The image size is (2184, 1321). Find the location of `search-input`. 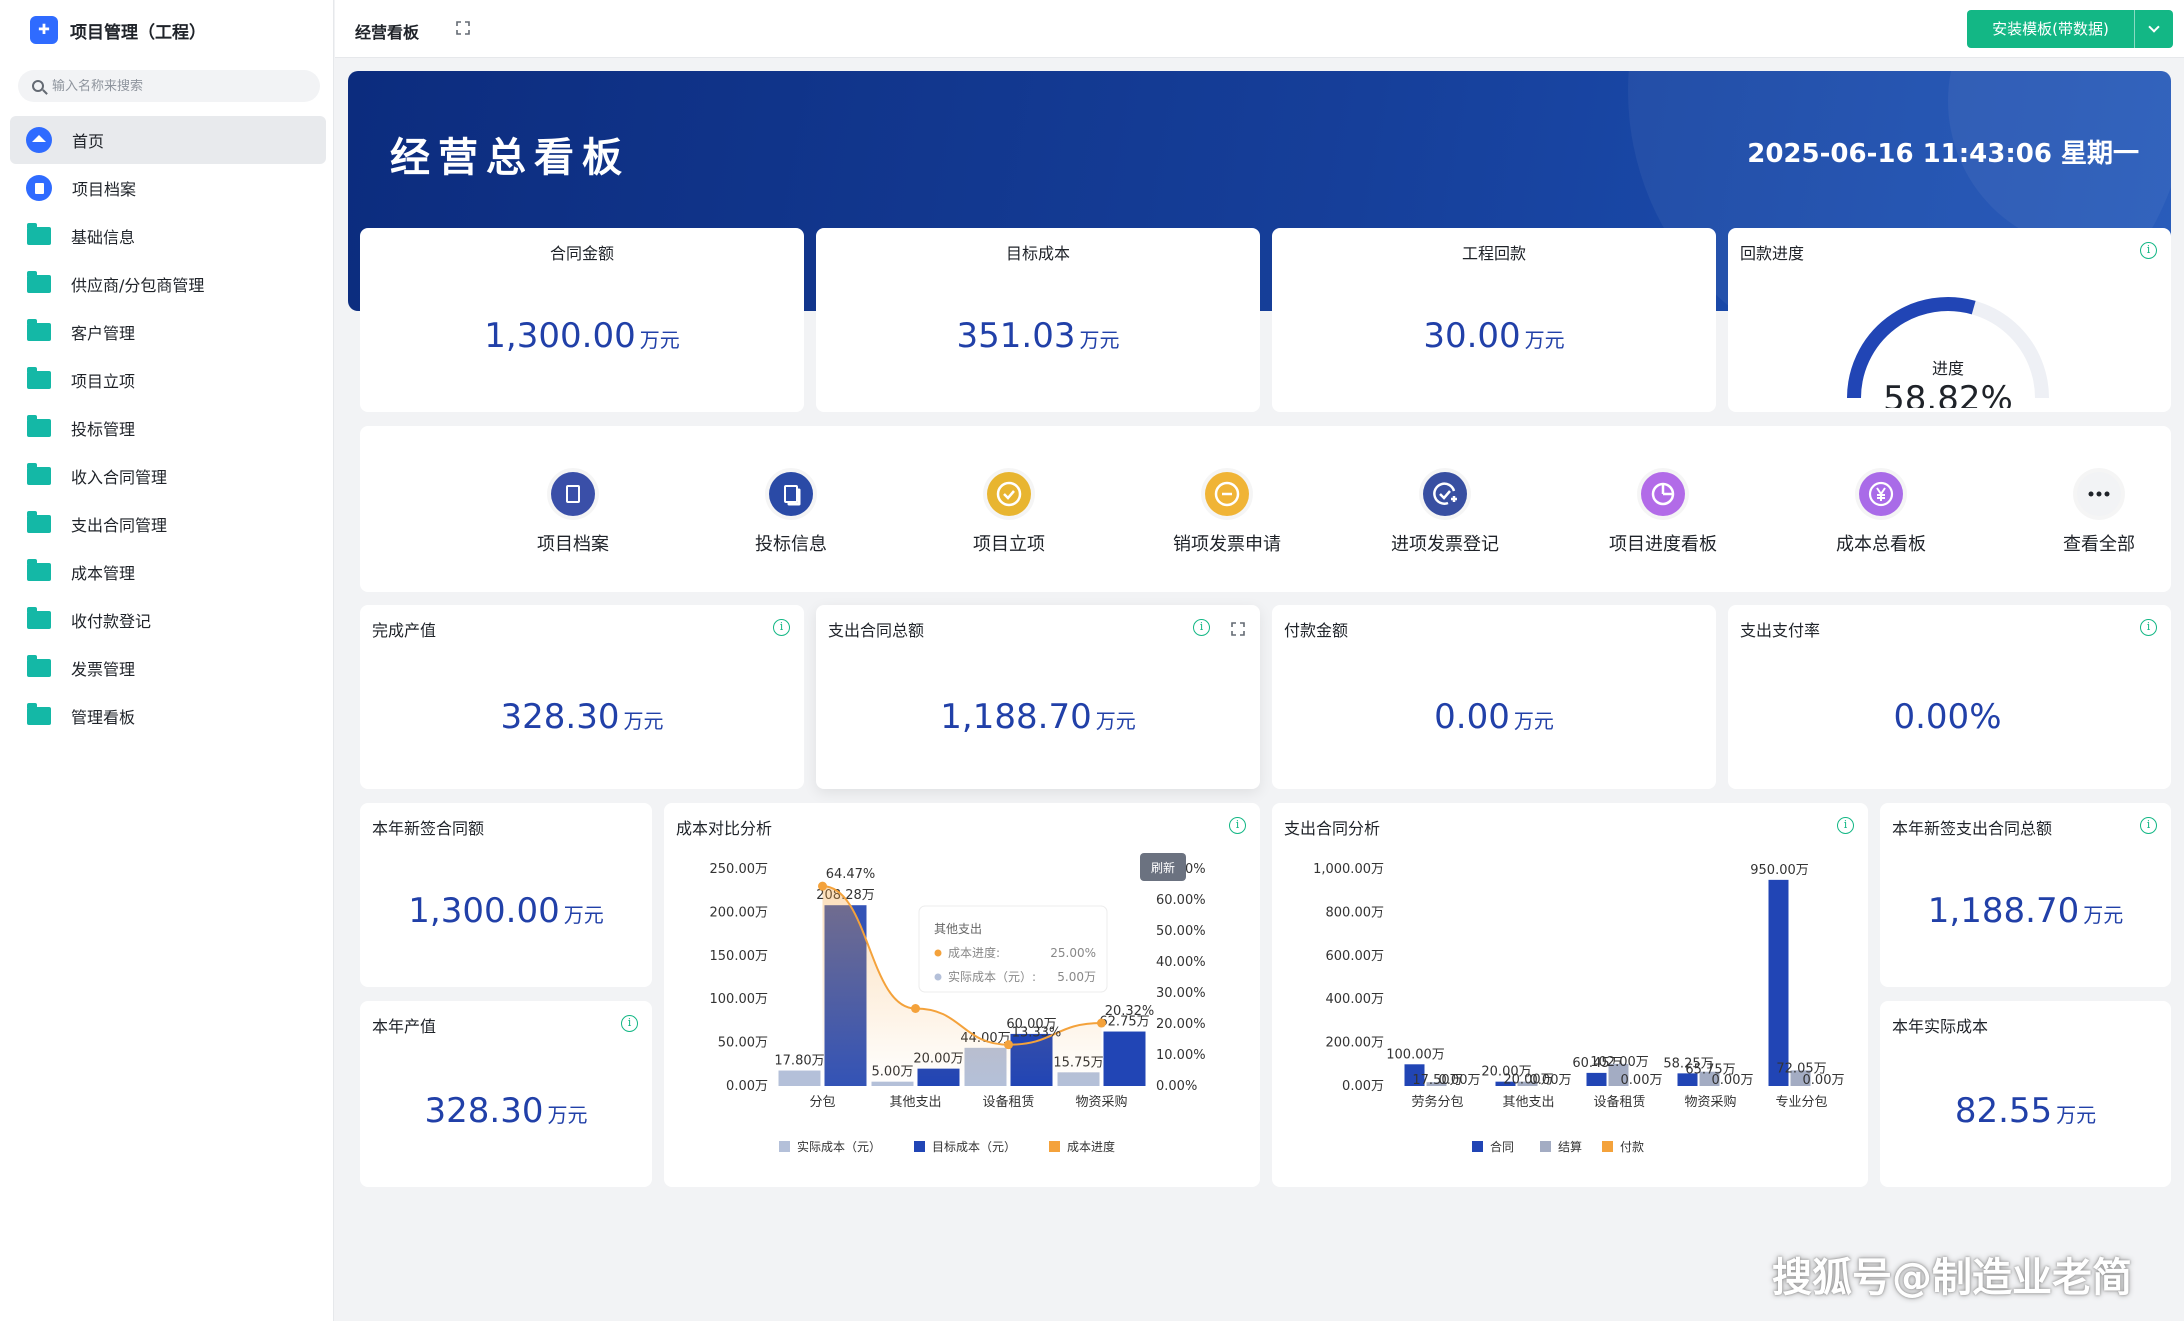

search-input is located at coordinates (172, 86).